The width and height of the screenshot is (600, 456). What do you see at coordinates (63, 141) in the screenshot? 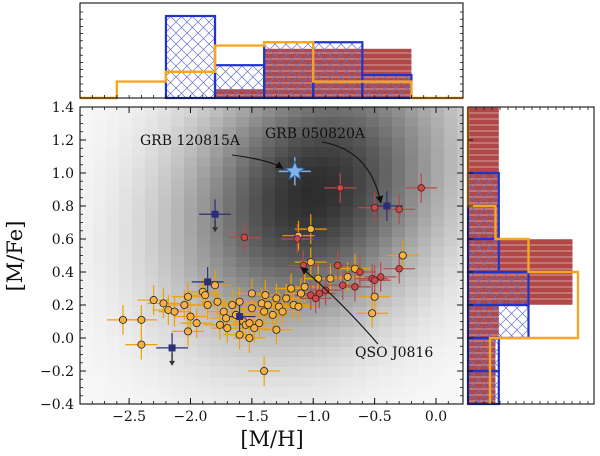
I see `y-tick-label: 1.2` at bounding box center [63, 141].